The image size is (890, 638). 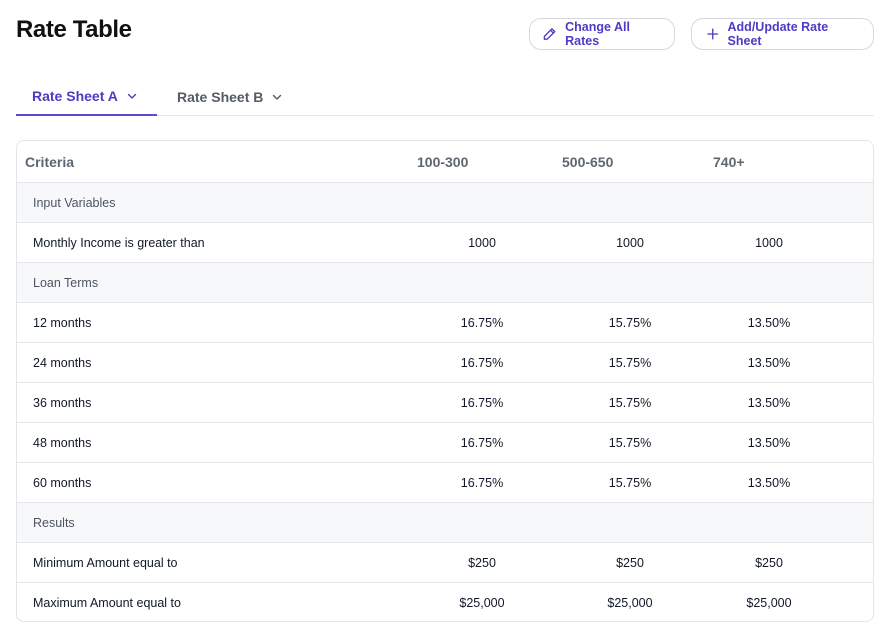 I want to click on section-row: Results, so click(x=445, y=522).